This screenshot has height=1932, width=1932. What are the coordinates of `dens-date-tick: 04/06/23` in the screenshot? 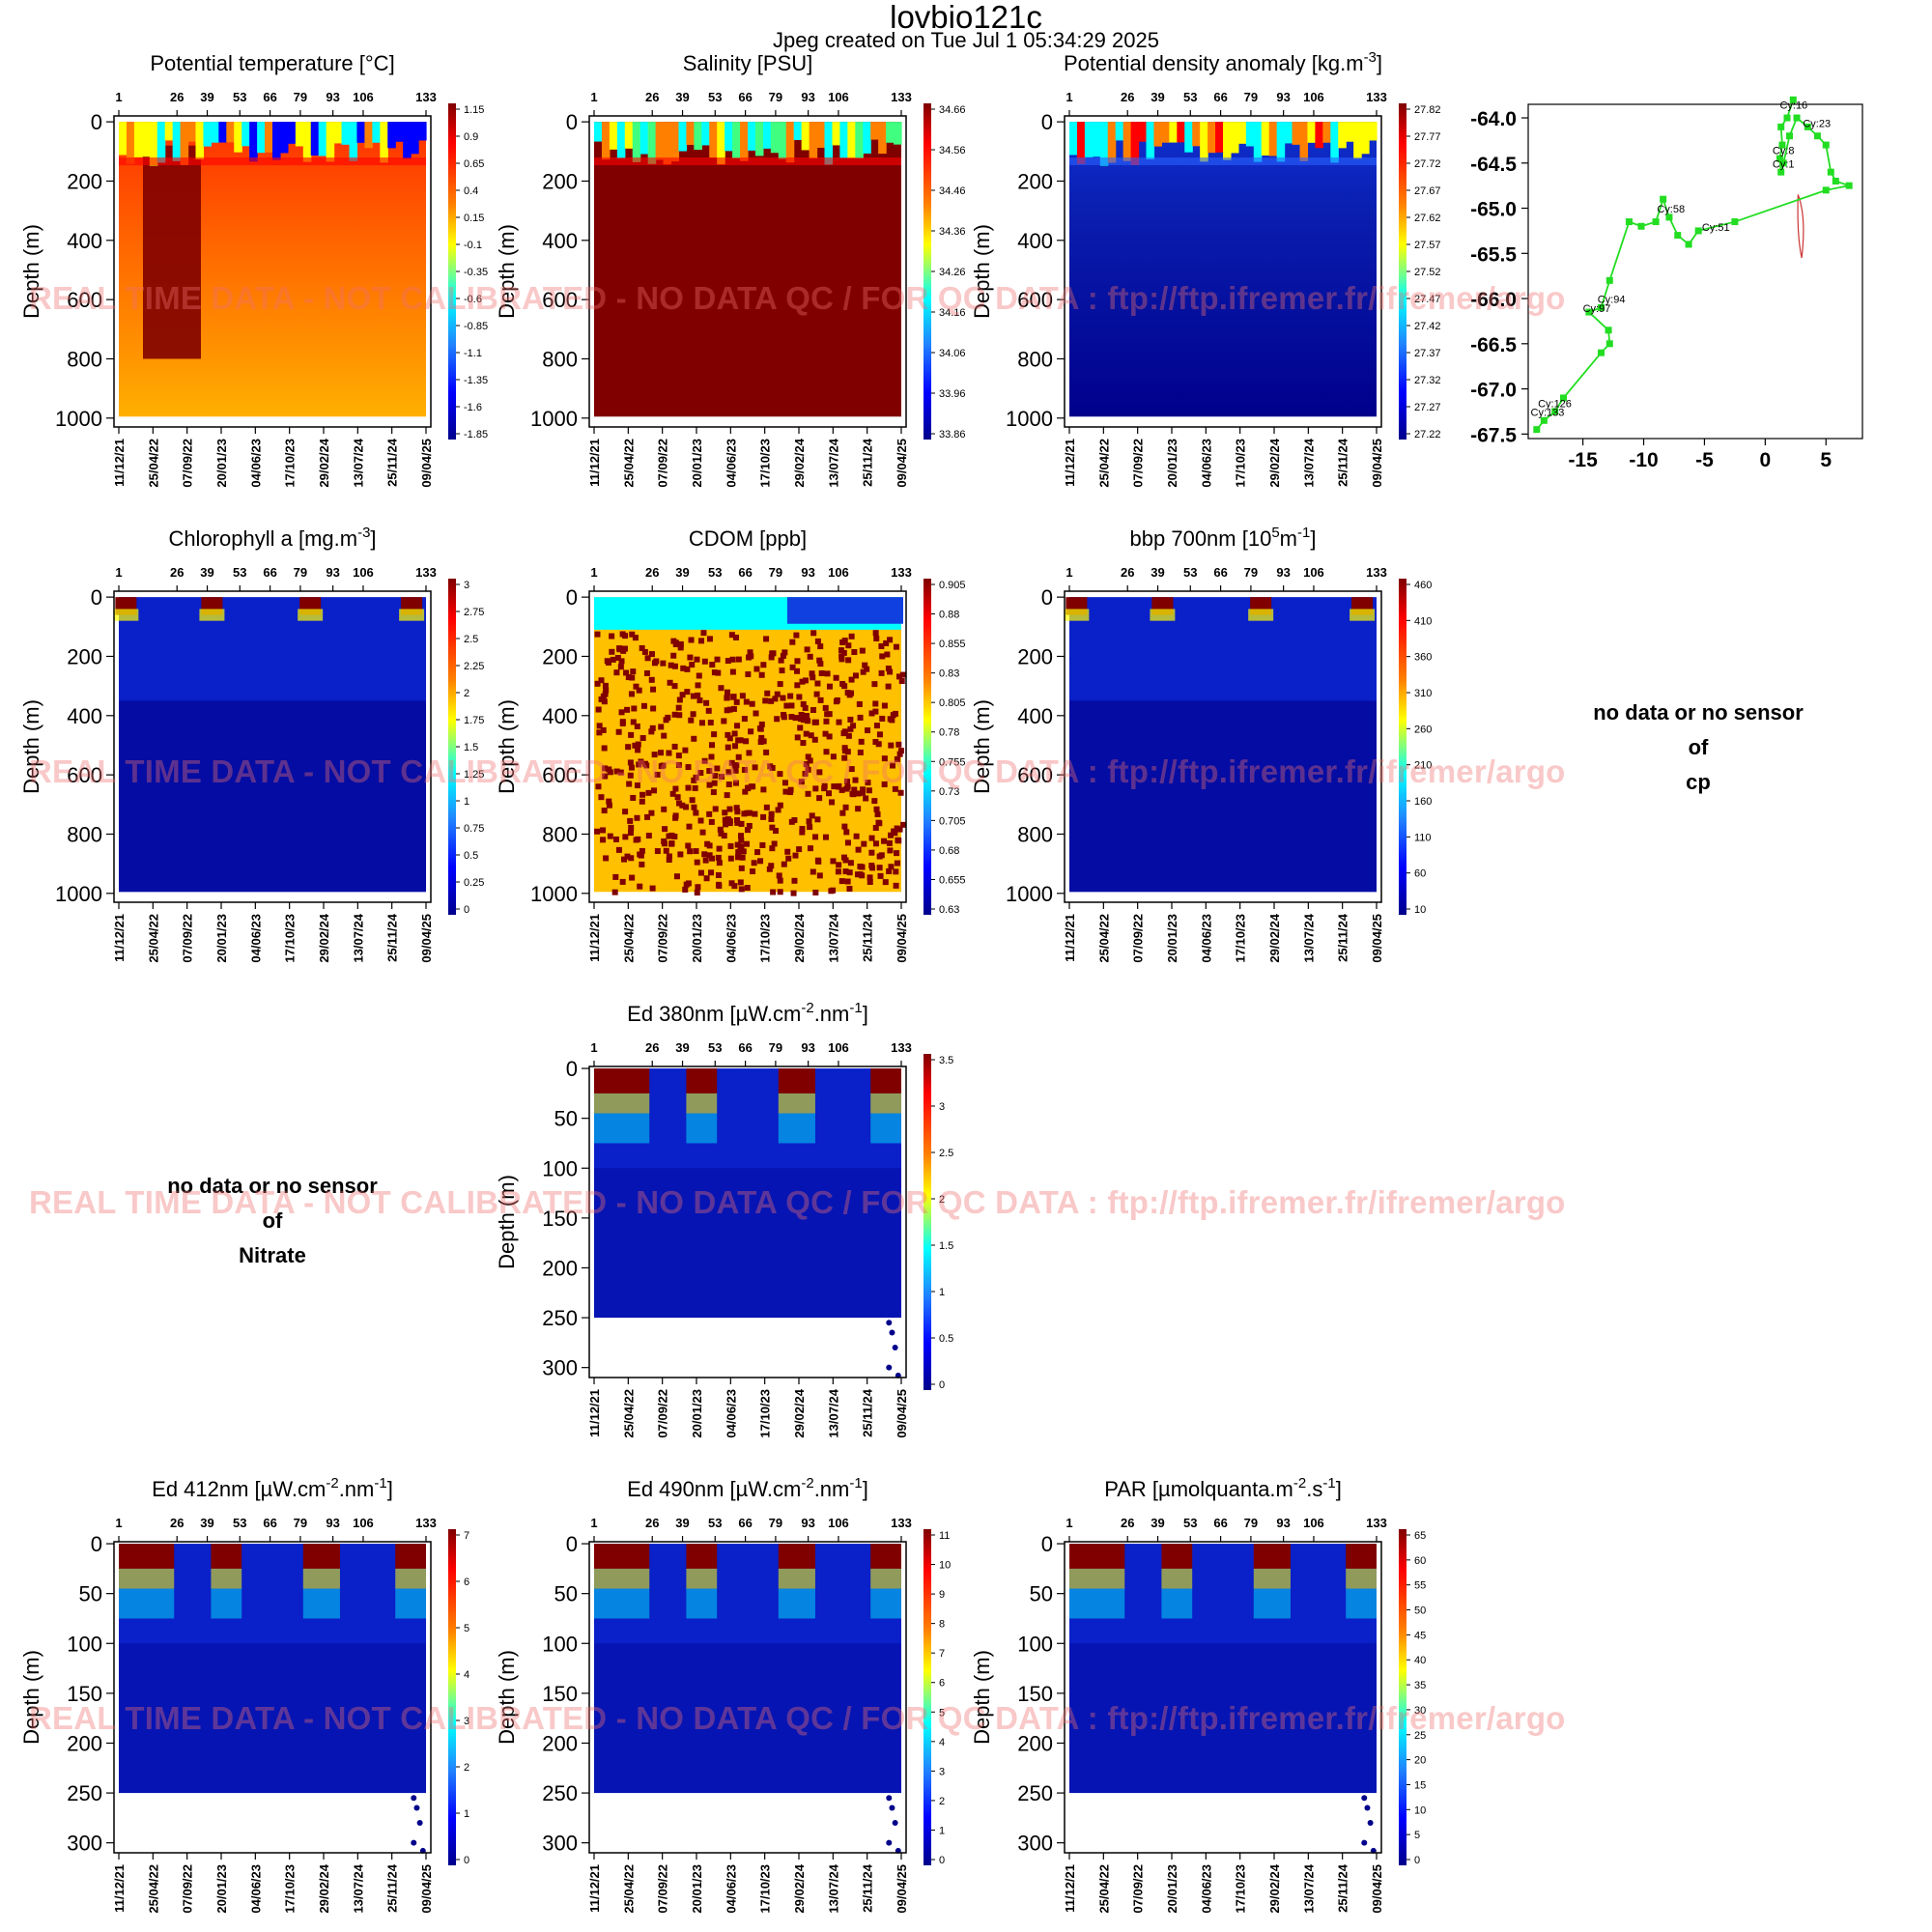 It's located at (1206, 463).